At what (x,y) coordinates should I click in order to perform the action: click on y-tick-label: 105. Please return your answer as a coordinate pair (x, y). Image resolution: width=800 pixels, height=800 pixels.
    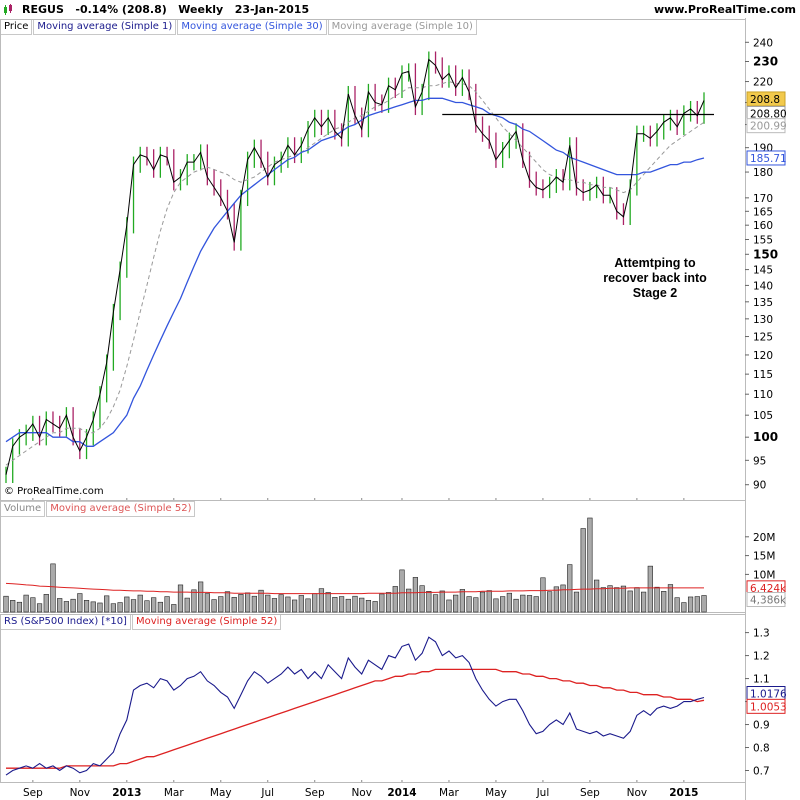
    Looking at the image, I should click on (763, 416).